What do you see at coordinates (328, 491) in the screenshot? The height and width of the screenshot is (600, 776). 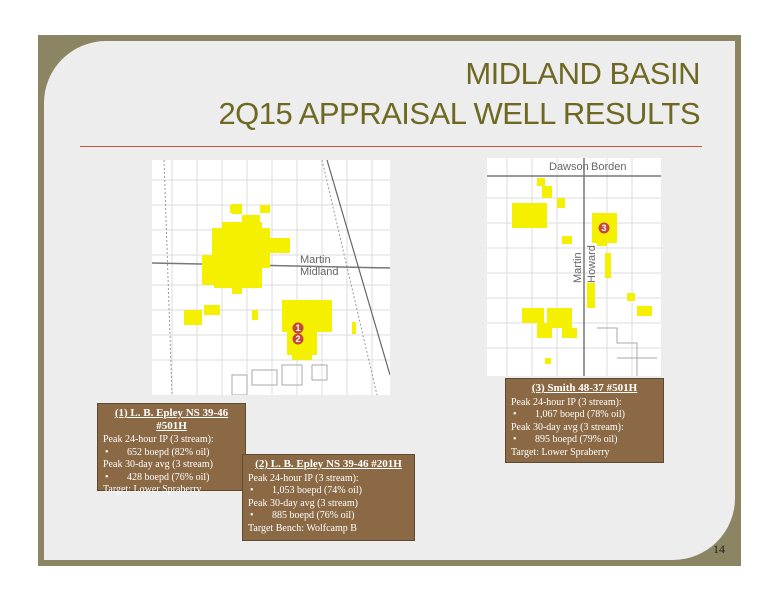 I see `well-line: 1,053 boepd (74% oil)` at bounding box center [328, 491].